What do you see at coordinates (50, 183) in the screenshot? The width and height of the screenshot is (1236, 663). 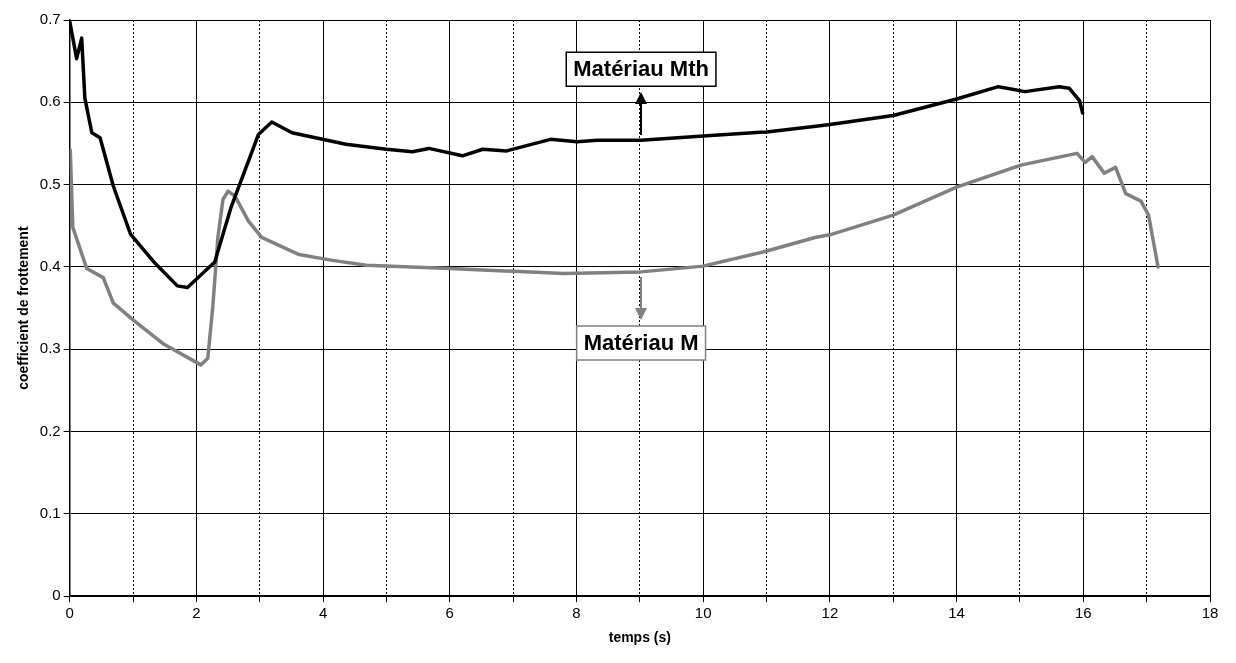 I see `y-tick-label: 0.5` at bounding box center [50, 183].